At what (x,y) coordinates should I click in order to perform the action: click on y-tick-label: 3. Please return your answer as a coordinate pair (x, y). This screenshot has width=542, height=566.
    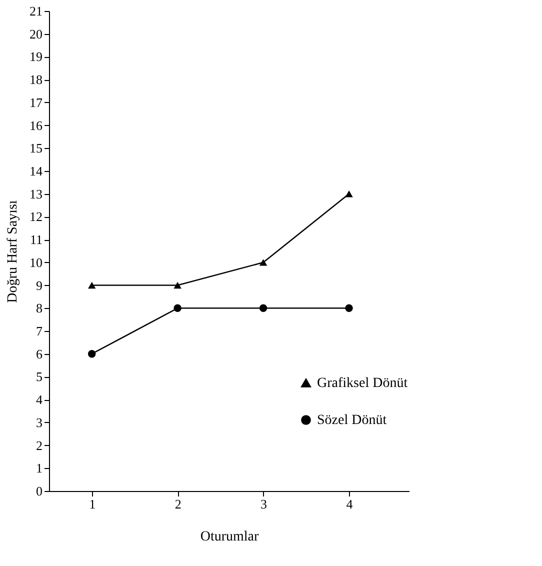
    Looking at the image, I should click on (39, 422).